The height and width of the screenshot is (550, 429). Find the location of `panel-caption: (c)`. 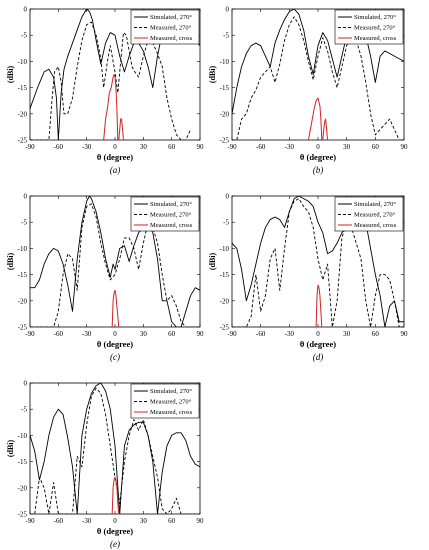

panel-caption: (c) is located at coordinates (115, 357).